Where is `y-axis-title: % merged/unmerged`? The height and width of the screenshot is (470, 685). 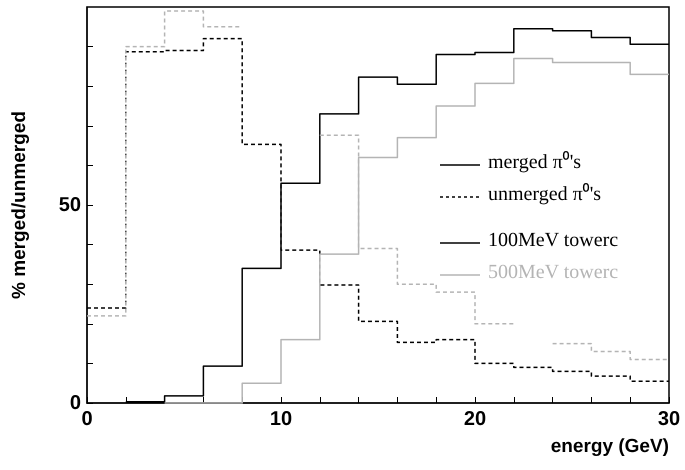
y-axis-title: % merged/unmerged is located at coordinates (19, 205).